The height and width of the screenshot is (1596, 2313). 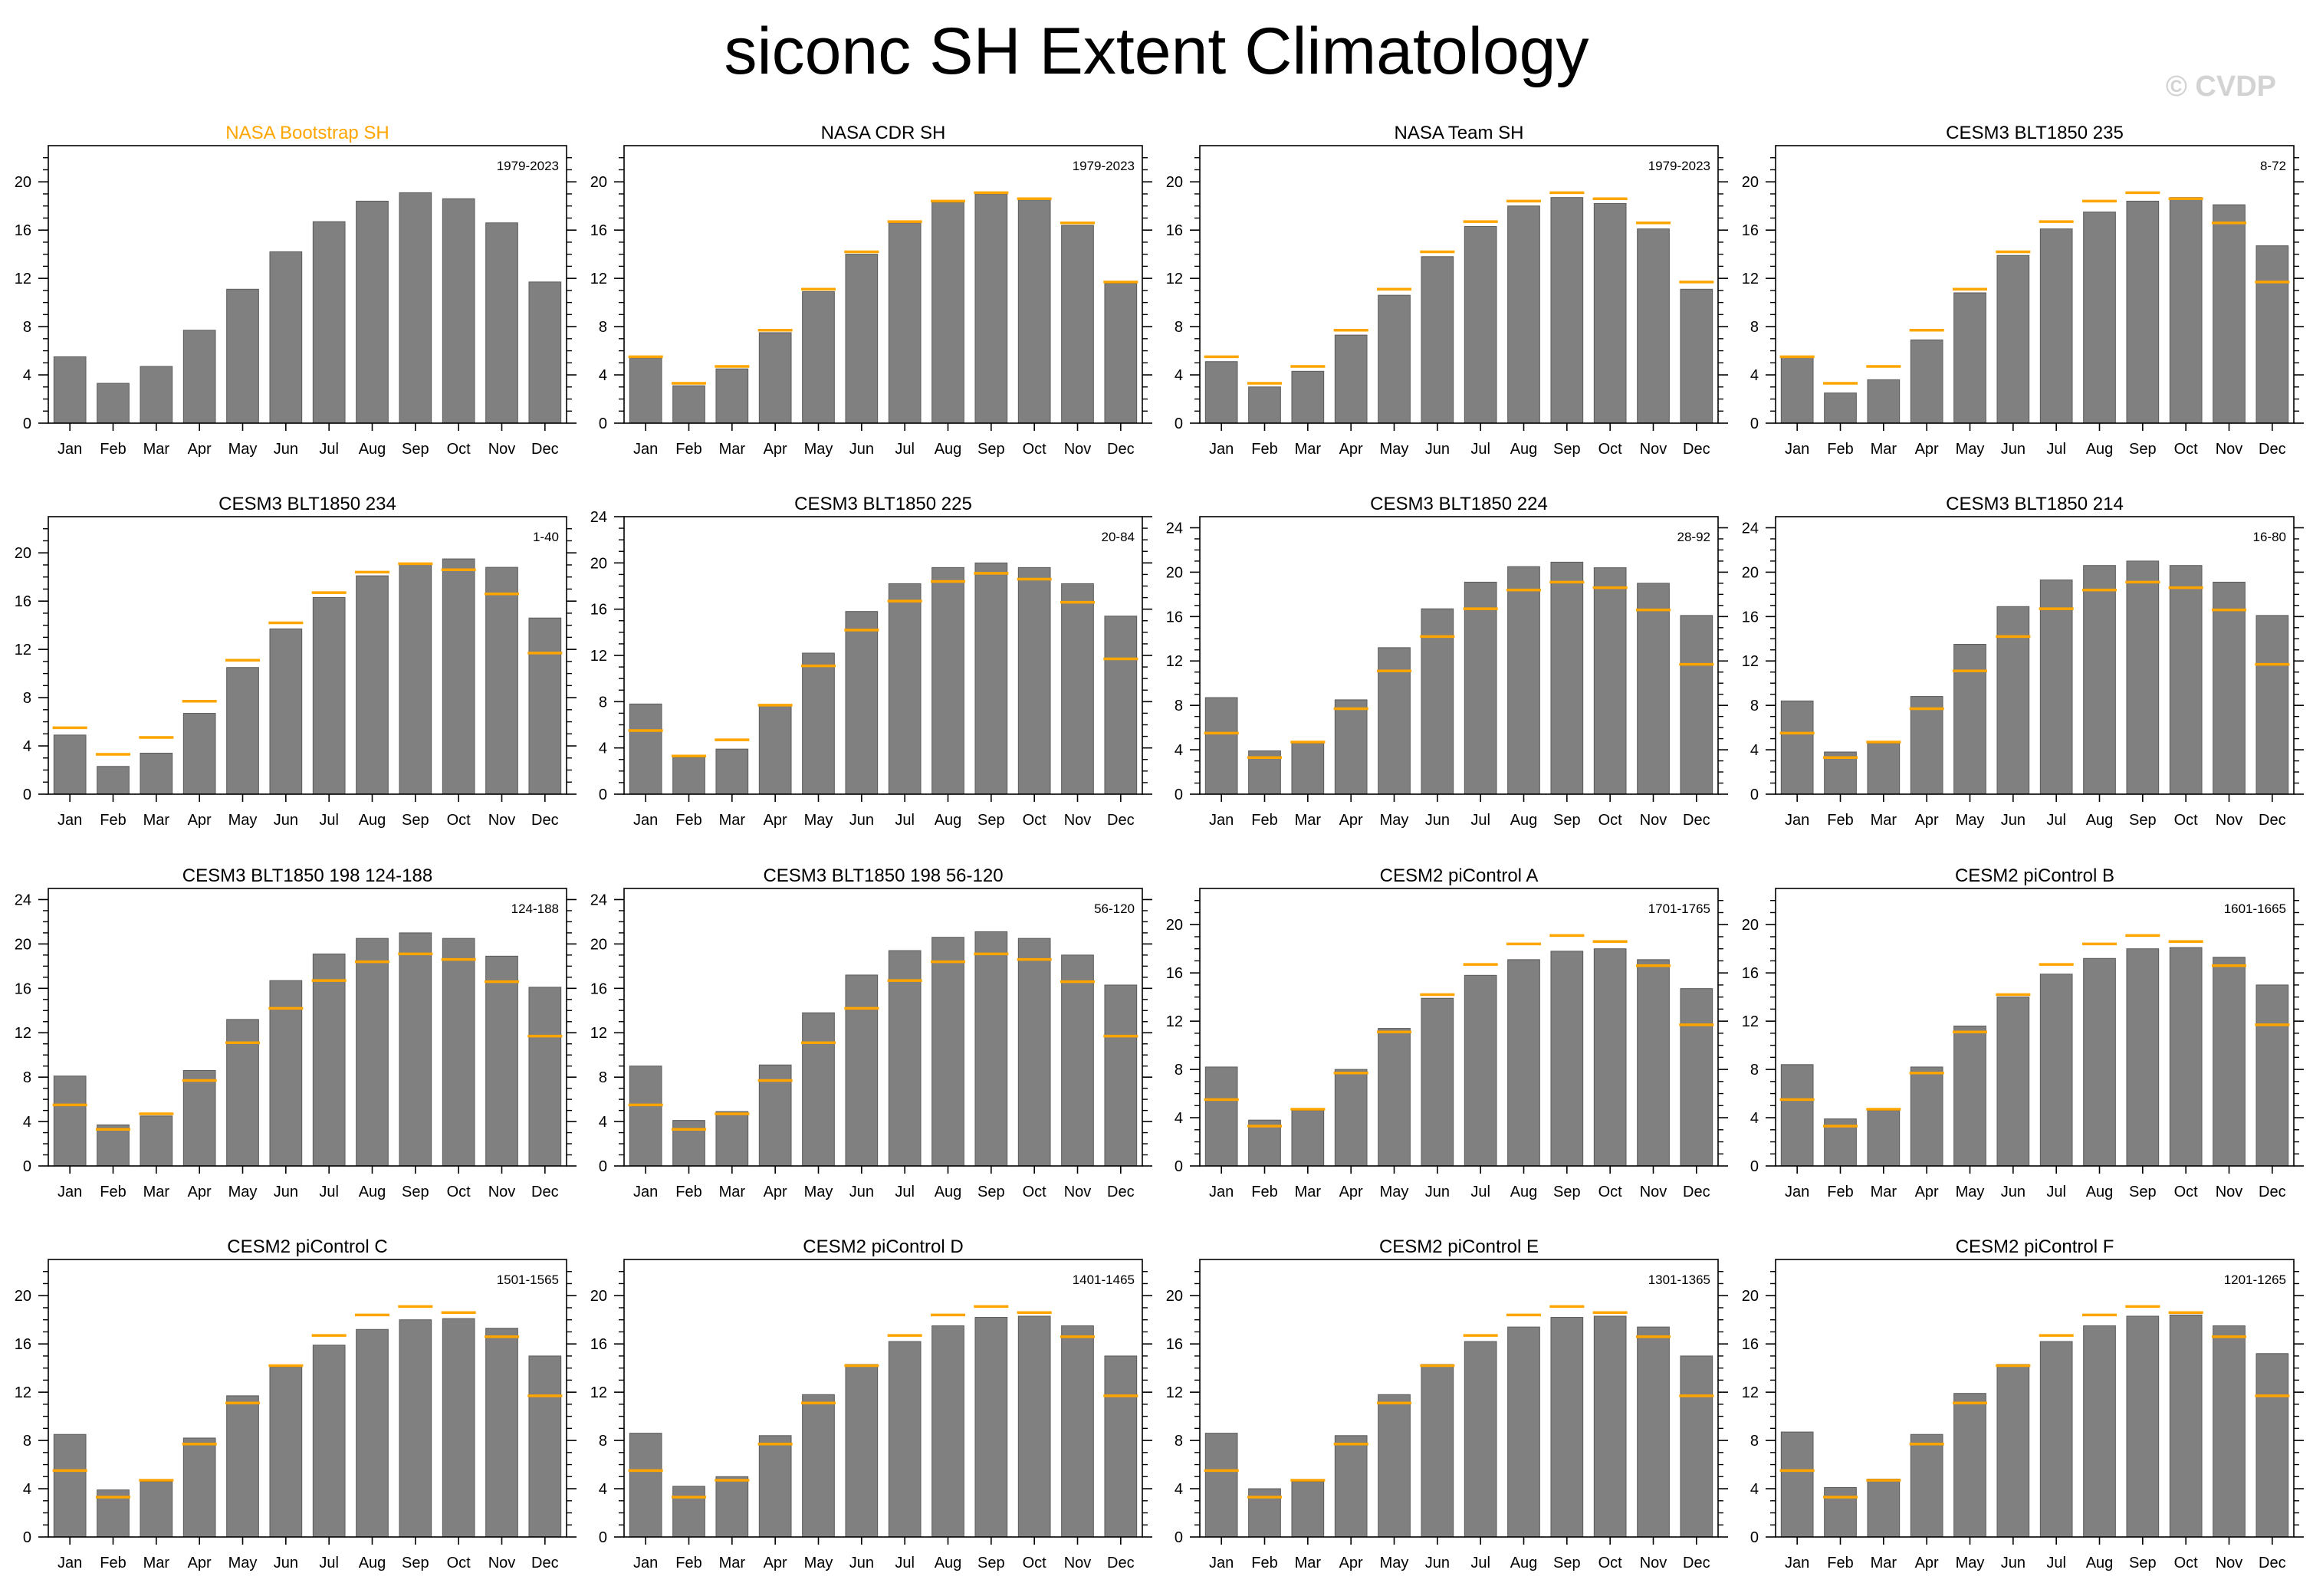 What do you see at coordinates (307, 1246) in the screenshot?
I see `panel-title: CESM2 piControl C` at bounding box center [307, 1246].